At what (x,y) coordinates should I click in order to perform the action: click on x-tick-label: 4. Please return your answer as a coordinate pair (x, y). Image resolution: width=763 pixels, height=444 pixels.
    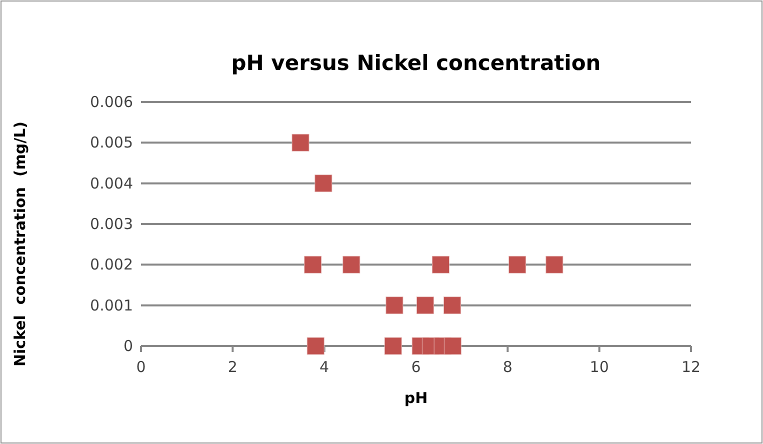
    Looking at the image, I should click on (325, 367).